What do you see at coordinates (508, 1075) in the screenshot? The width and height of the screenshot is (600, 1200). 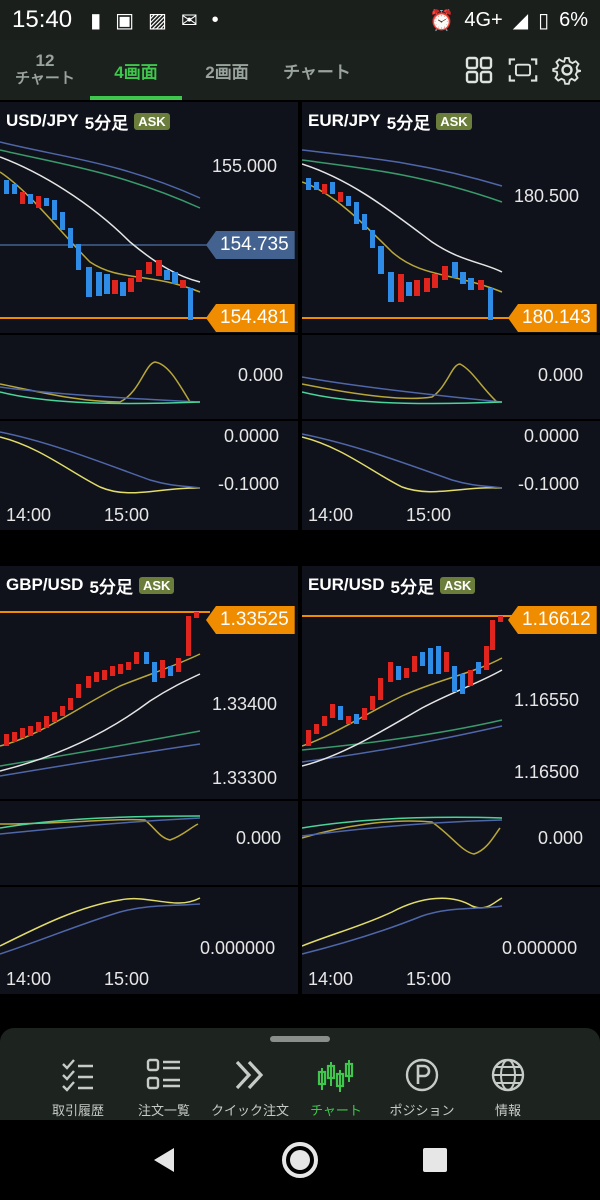 I see `globe-icon` at bounding box center [508, 1075].